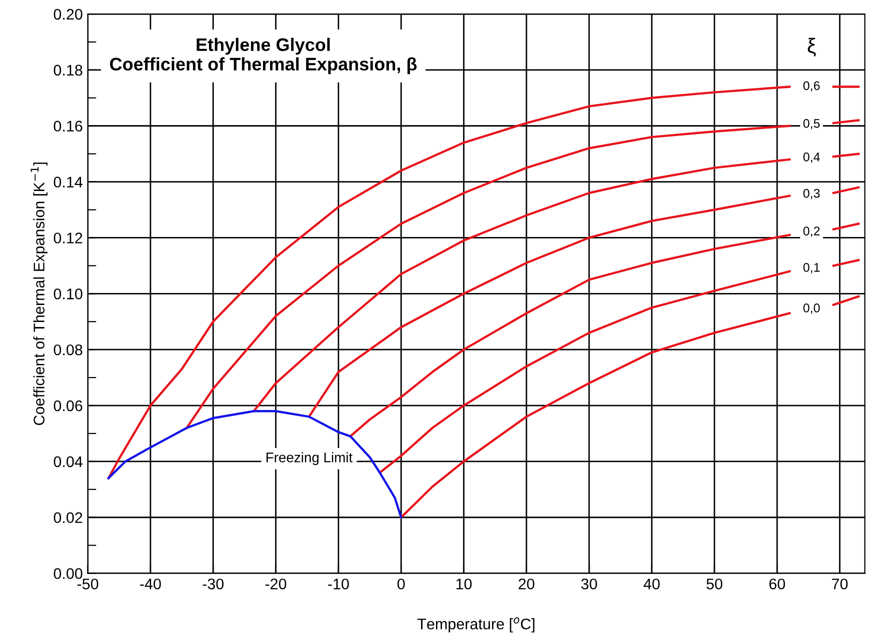 This screenshot has width=878, height=637. Describe the element at coordinates (714, 584) in the screenshot. I see `x-tick-label: 50` at that location.